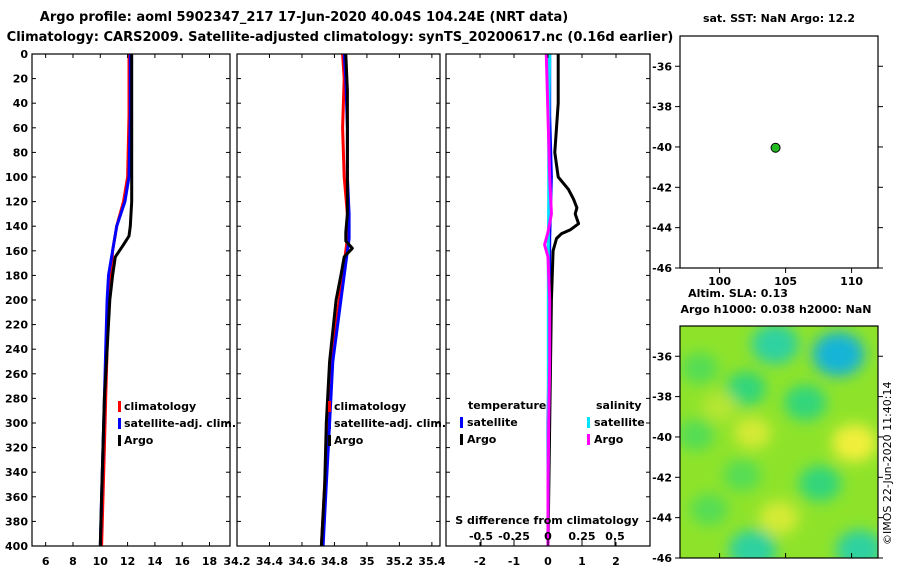  What do you see at coordinates (851, 281) in the screenshot?
I see `map-x-tick-label: 110` at bounding box center [851, 281].